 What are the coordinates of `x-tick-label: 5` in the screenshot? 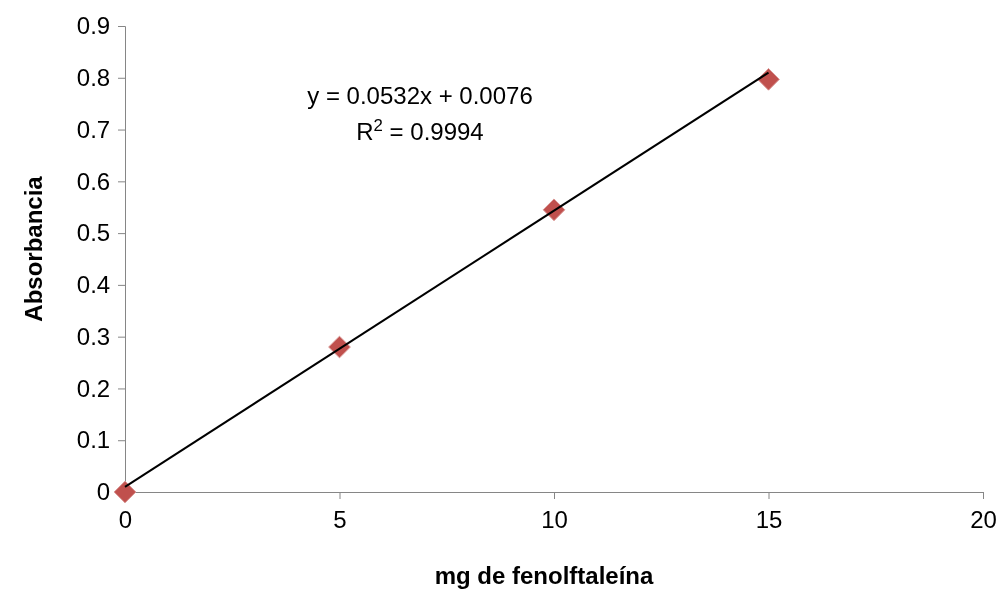 It's located at (340, 520).